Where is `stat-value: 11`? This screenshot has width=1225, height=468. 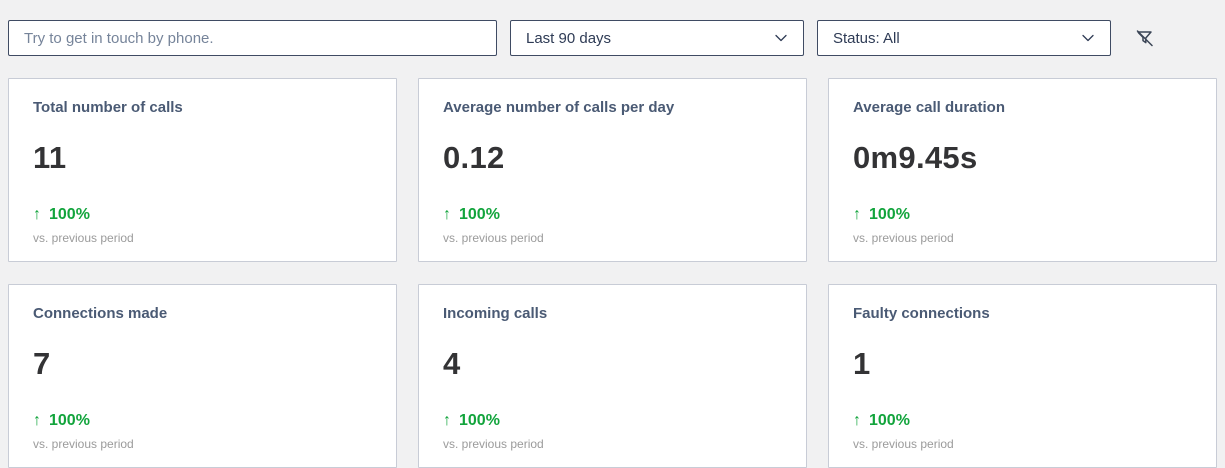
stat-value: 11 is located at coordinates (50, 157).